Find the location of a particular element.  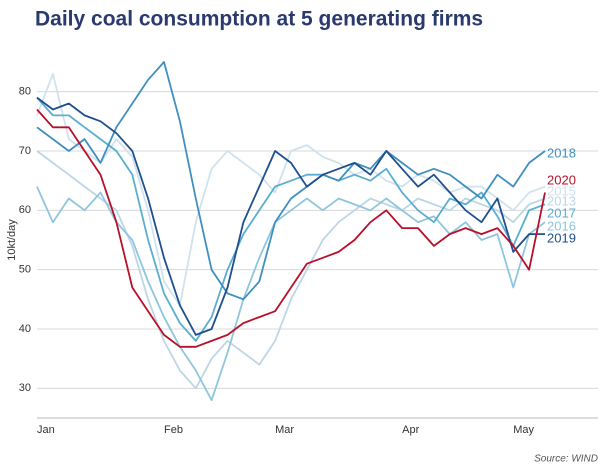

y-tick-label: 60 is located at coordinates (25, 210).